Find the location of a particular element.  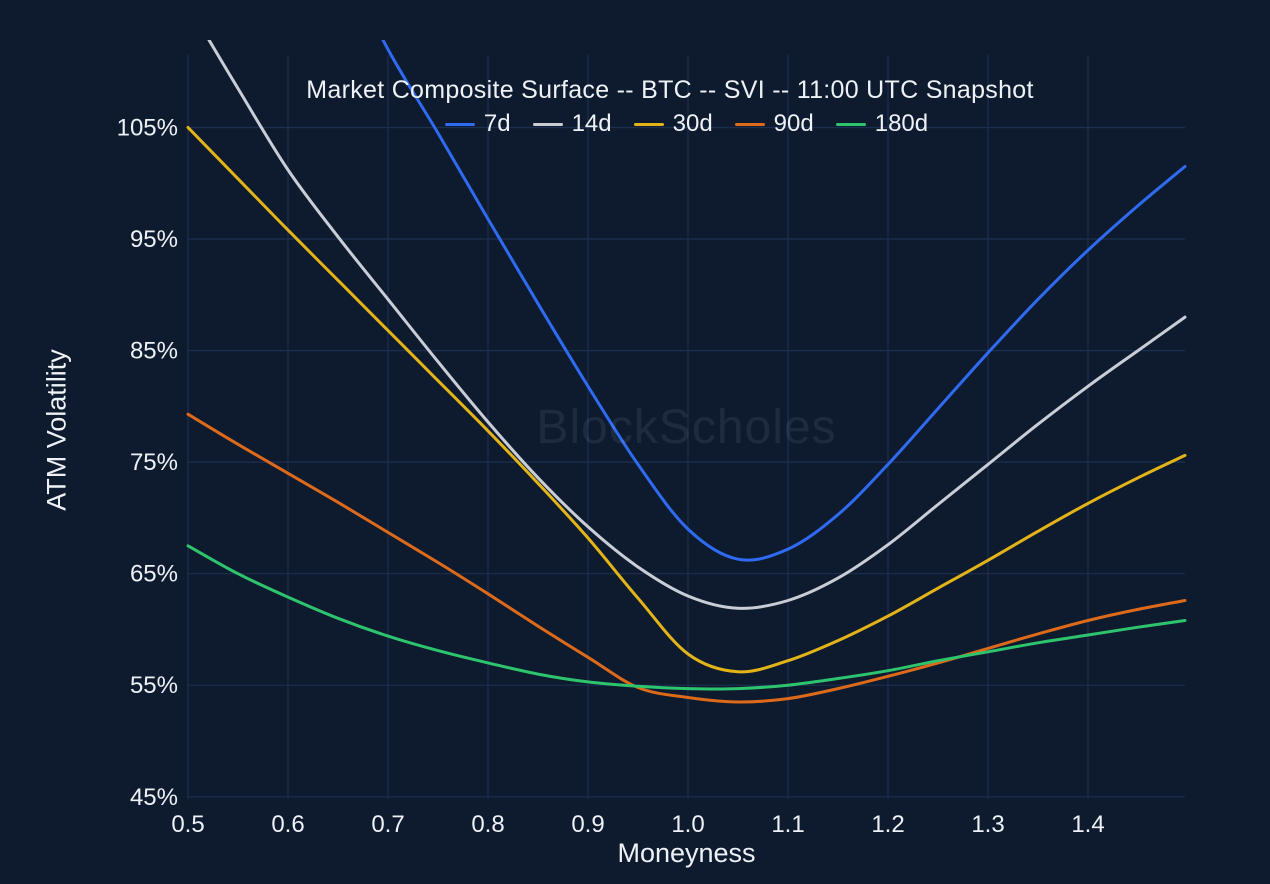

x-tick-label: 0.5 is located at coordinates (187, 824).